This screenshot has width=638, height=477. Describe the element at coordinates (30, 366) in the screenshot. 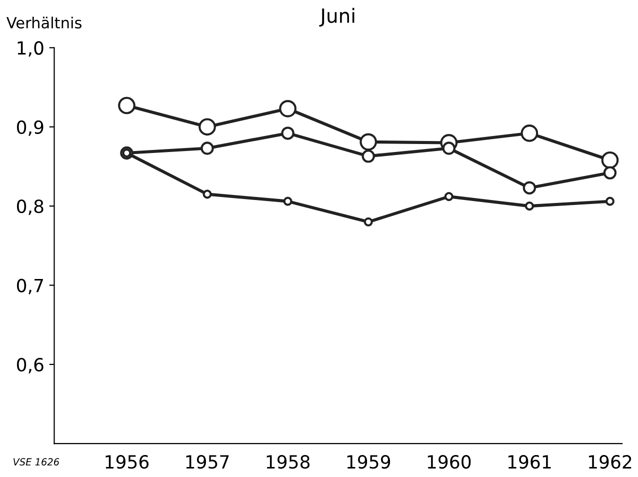

I see `y-tick-label: 0,6` at that location.